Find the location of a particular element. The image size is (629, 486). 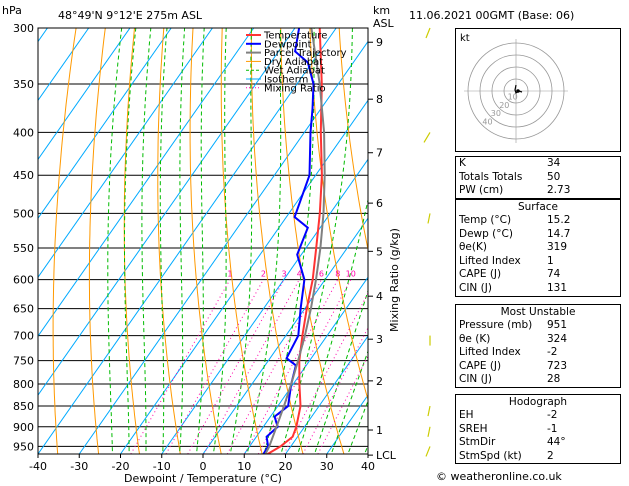

hodograph-kt-label: kt is located at coordinates (465, 38).